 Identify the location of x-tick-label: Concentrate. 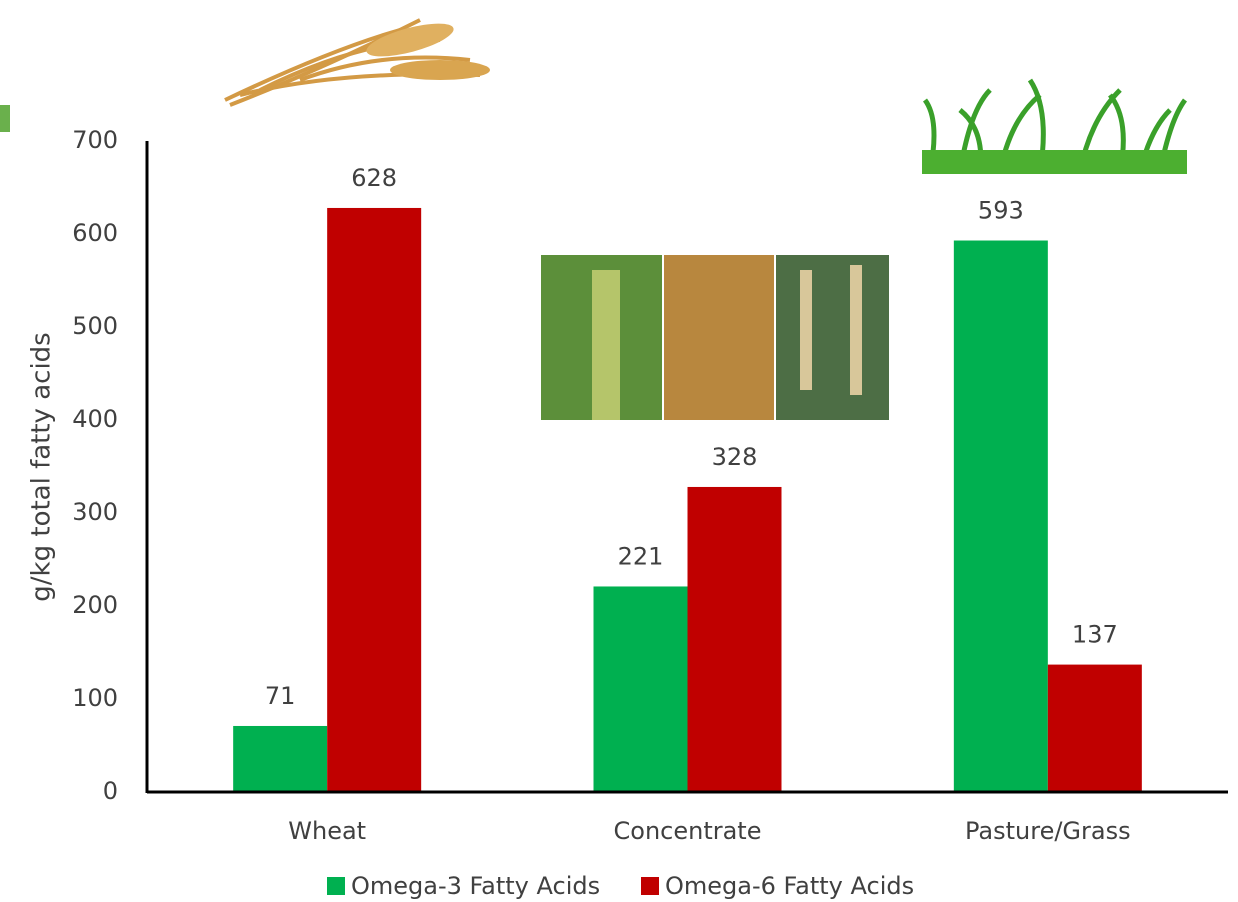
(688, 831).